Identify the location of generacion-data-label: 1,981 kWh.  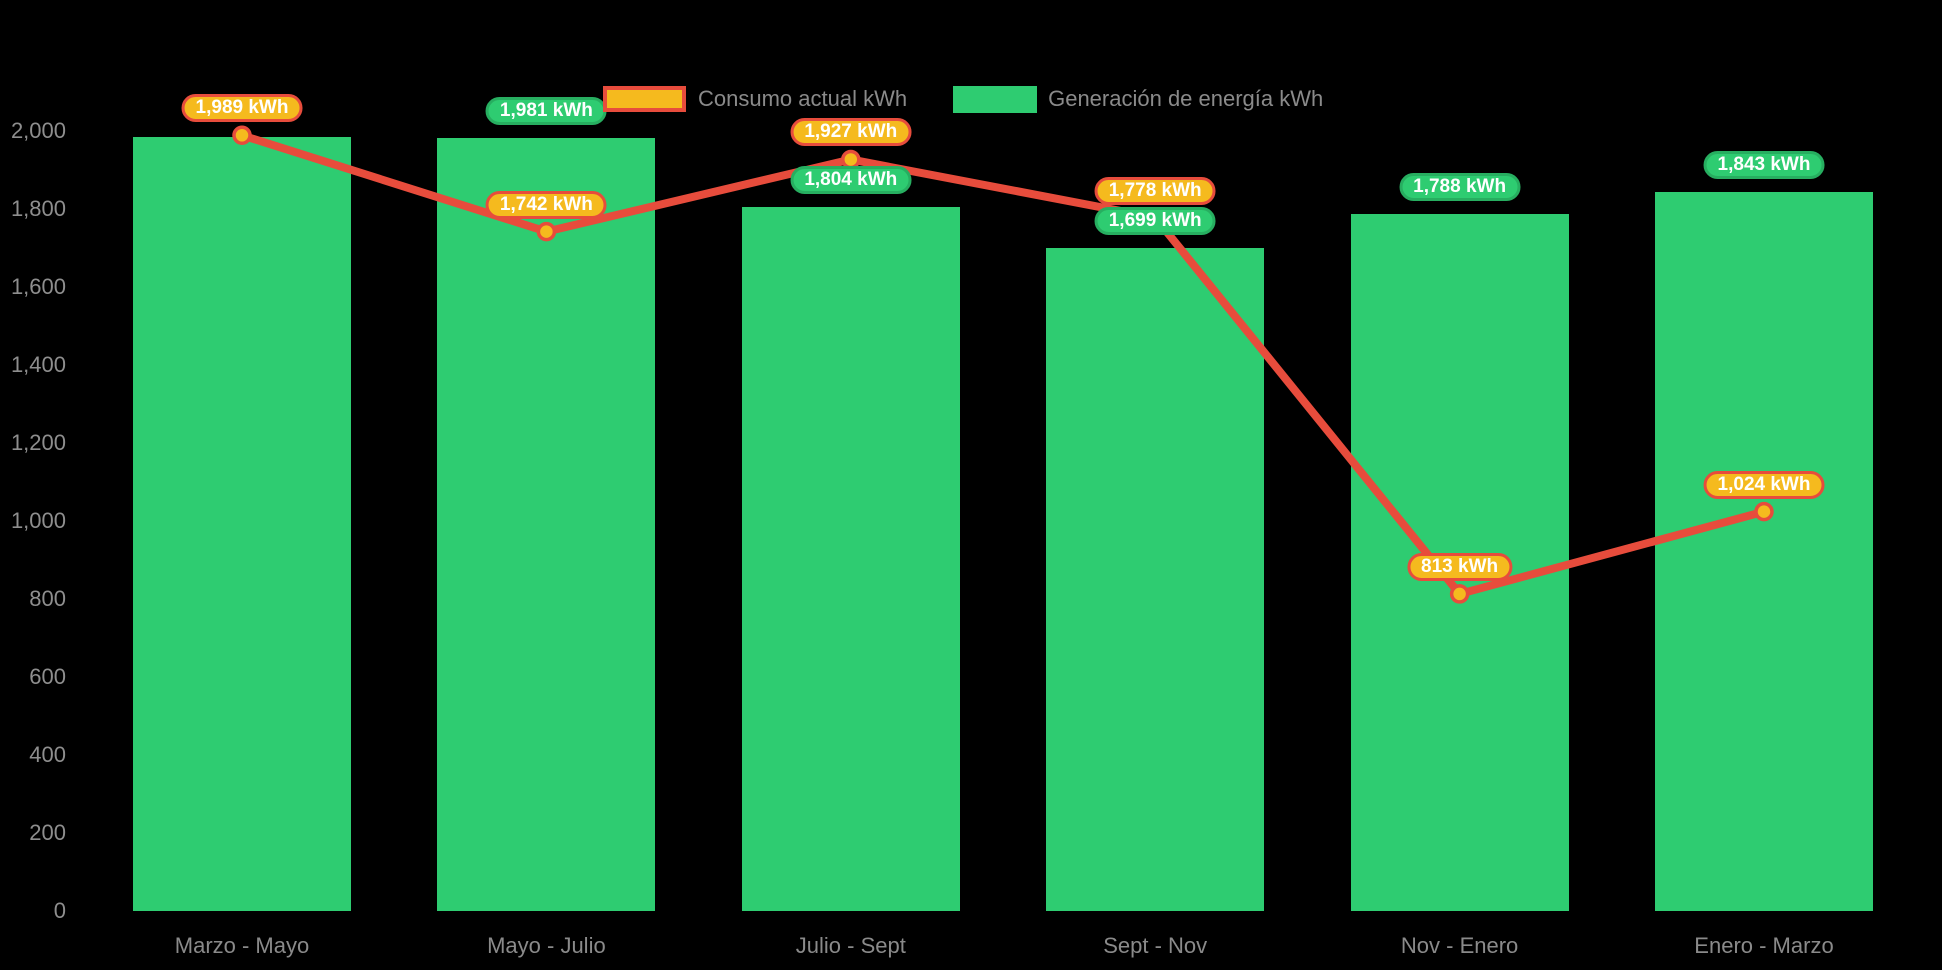
(546, 111).